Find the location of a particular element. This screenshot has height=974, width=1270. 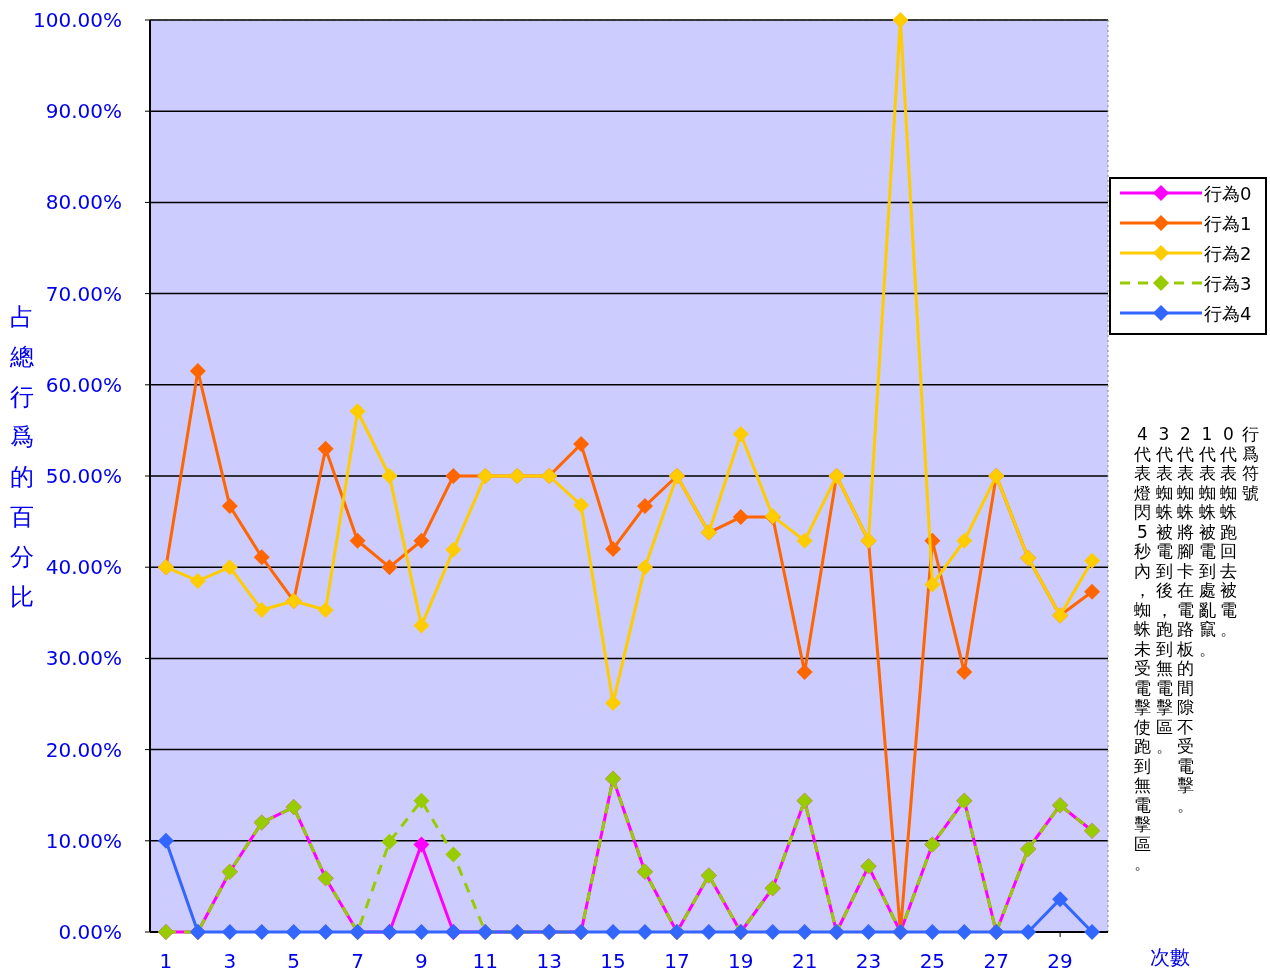

x-tick-label: 27 is located at coordinates (996, 961).